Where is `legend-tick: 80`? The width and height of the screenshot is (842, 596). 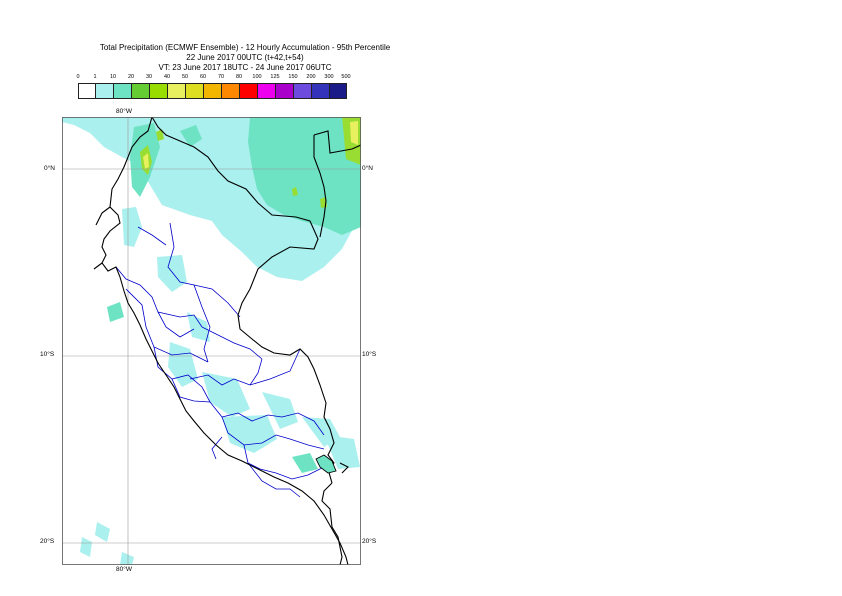
legend-tick: 80 is located at coordinates (239, 77).